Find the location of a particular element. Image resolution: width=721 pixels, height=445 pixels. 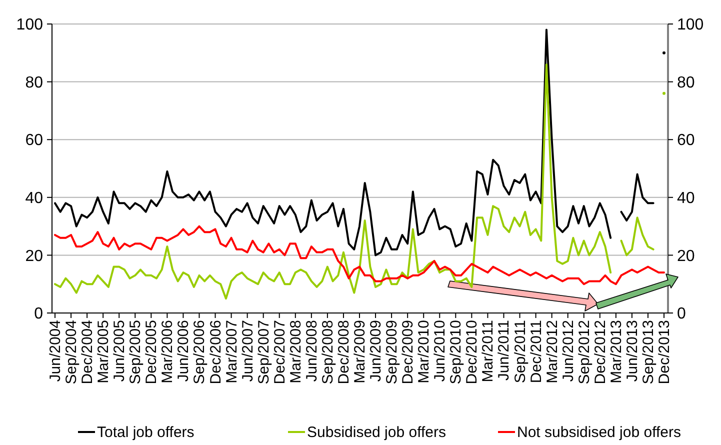

x-tick-label: Sep/2004 is located at coordinates (71, 352).